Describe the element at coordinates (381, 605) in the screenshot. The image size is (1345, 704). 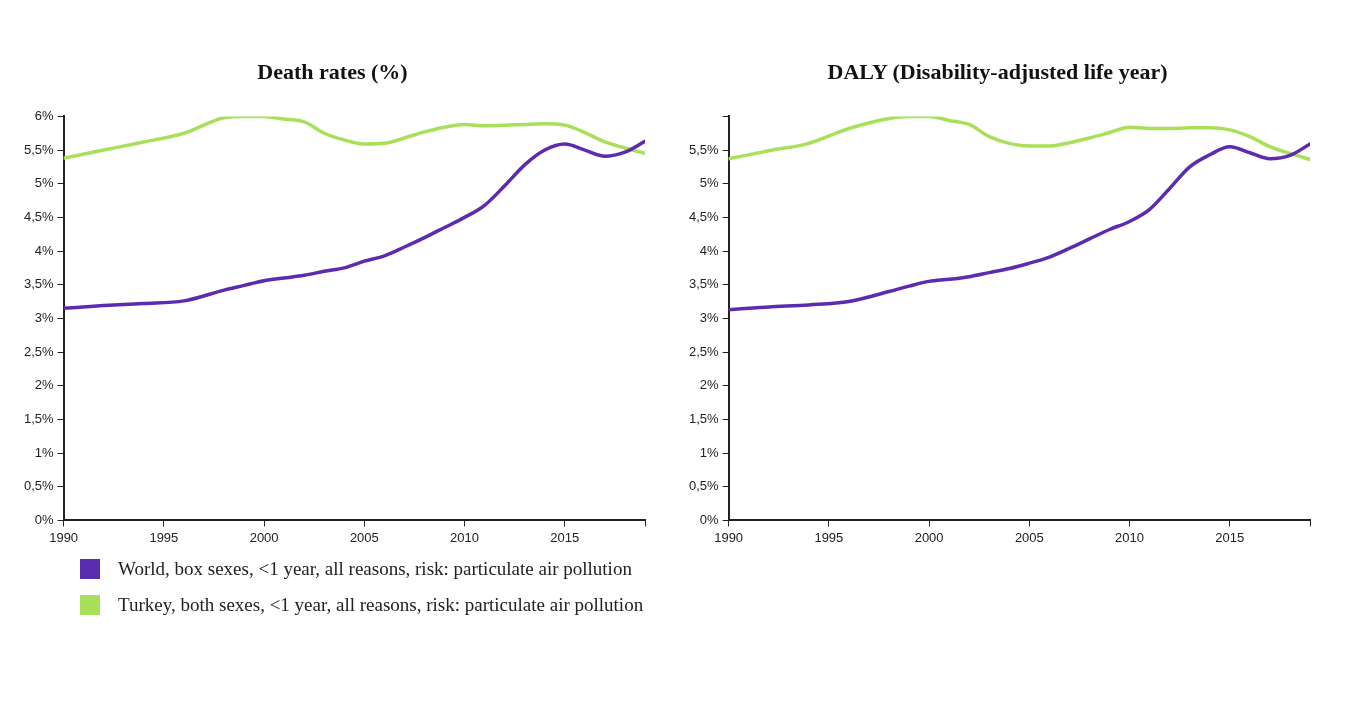
I see `legend-label: Turkey, both sexes, <1 year, all reasons, risk: particulate air pollution` at that location.